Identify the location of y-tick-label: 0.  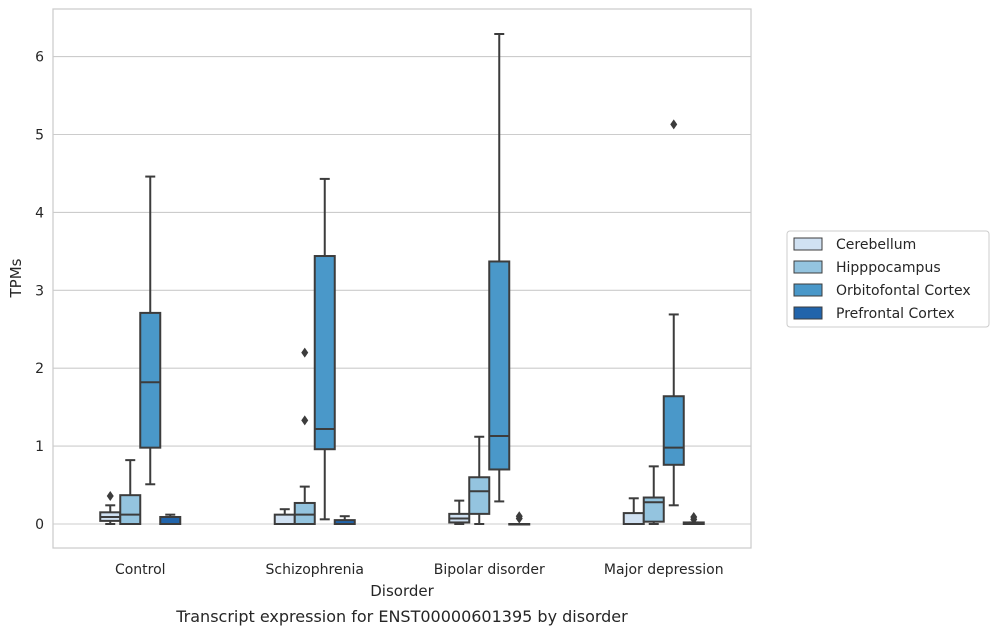
(39, 525).